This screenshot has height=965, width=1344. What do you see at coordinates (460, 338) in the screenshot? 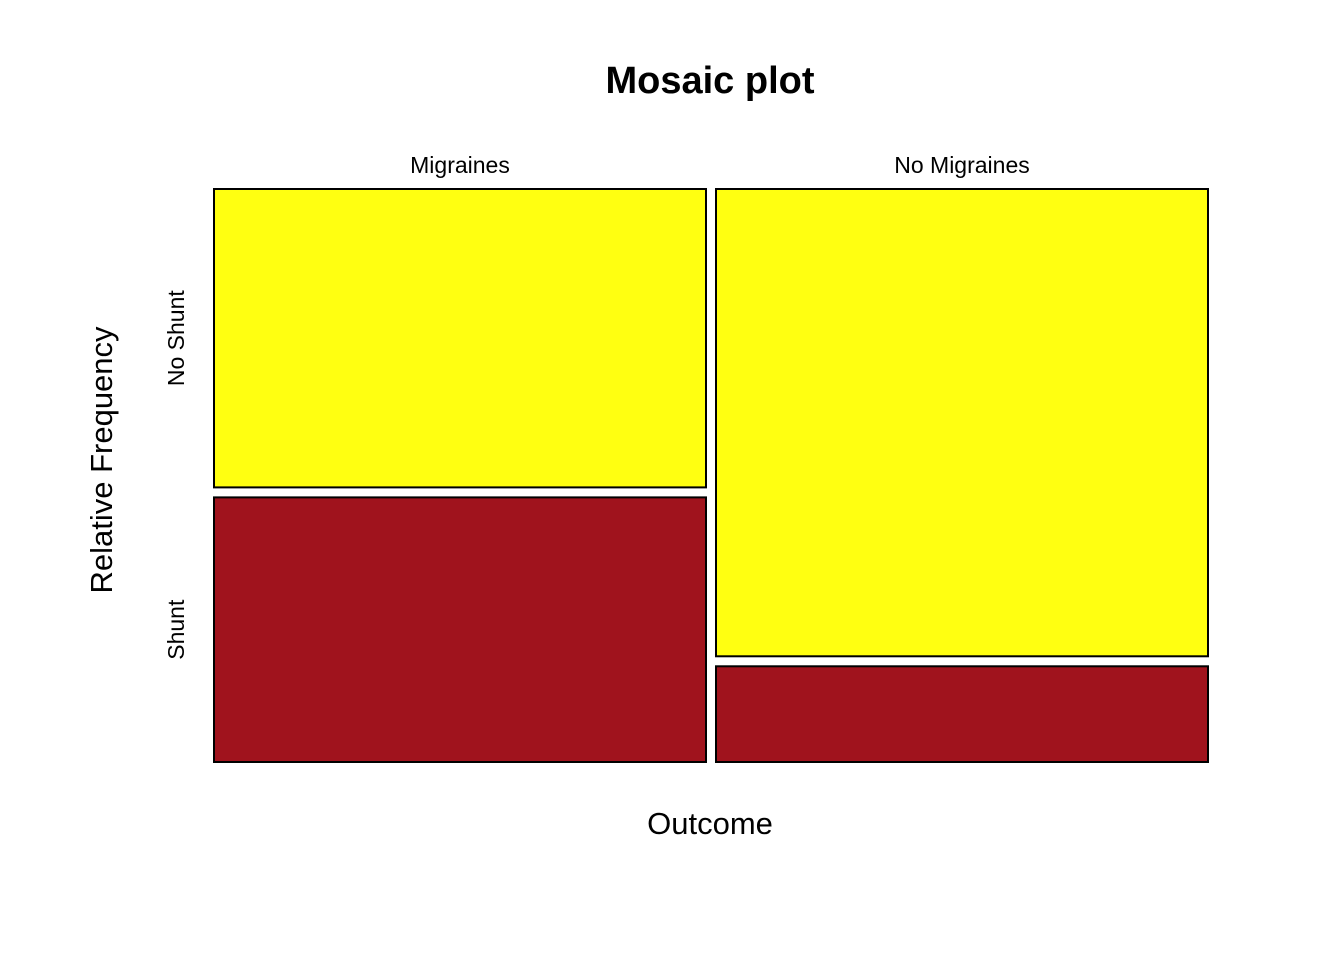
I see `tile-migraines-no-shunt` at bounding box center [460, 338].